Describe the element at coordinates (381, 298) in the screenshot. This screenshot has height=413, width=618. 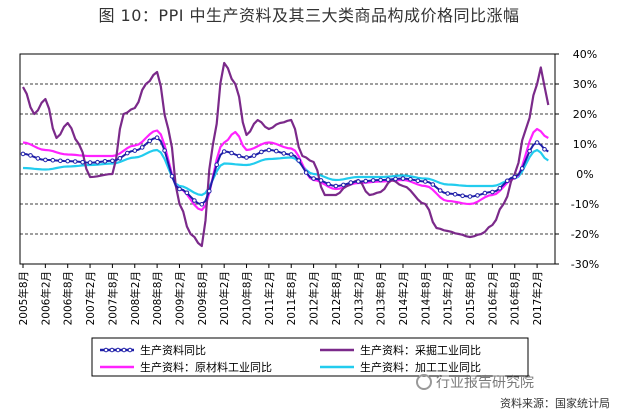
I see `x-tick-label: 2013年8月` at that location.